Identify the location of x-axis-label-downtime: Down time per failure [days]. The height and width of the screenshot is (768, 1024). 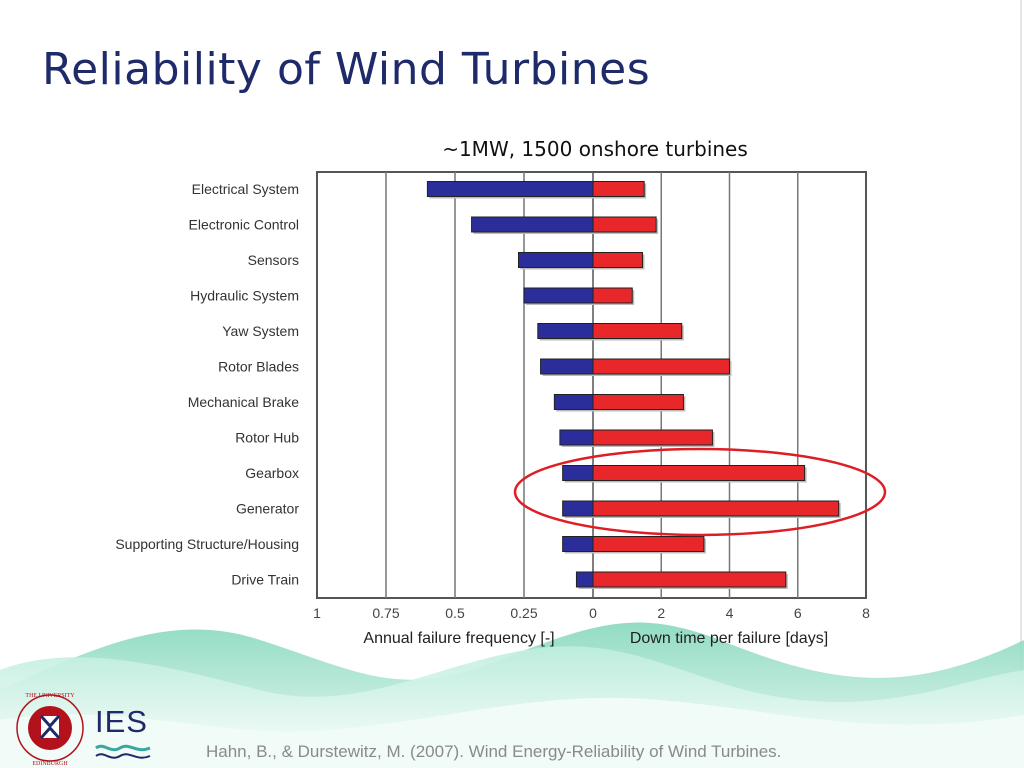
(729, 638).